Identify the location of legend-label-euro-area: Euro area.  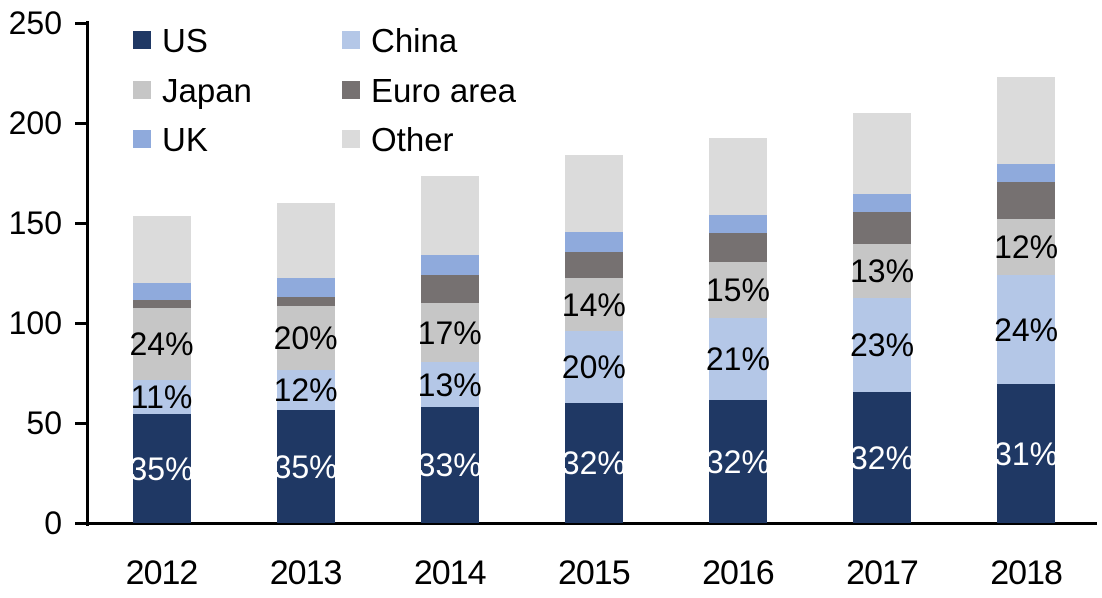
(443, 90).